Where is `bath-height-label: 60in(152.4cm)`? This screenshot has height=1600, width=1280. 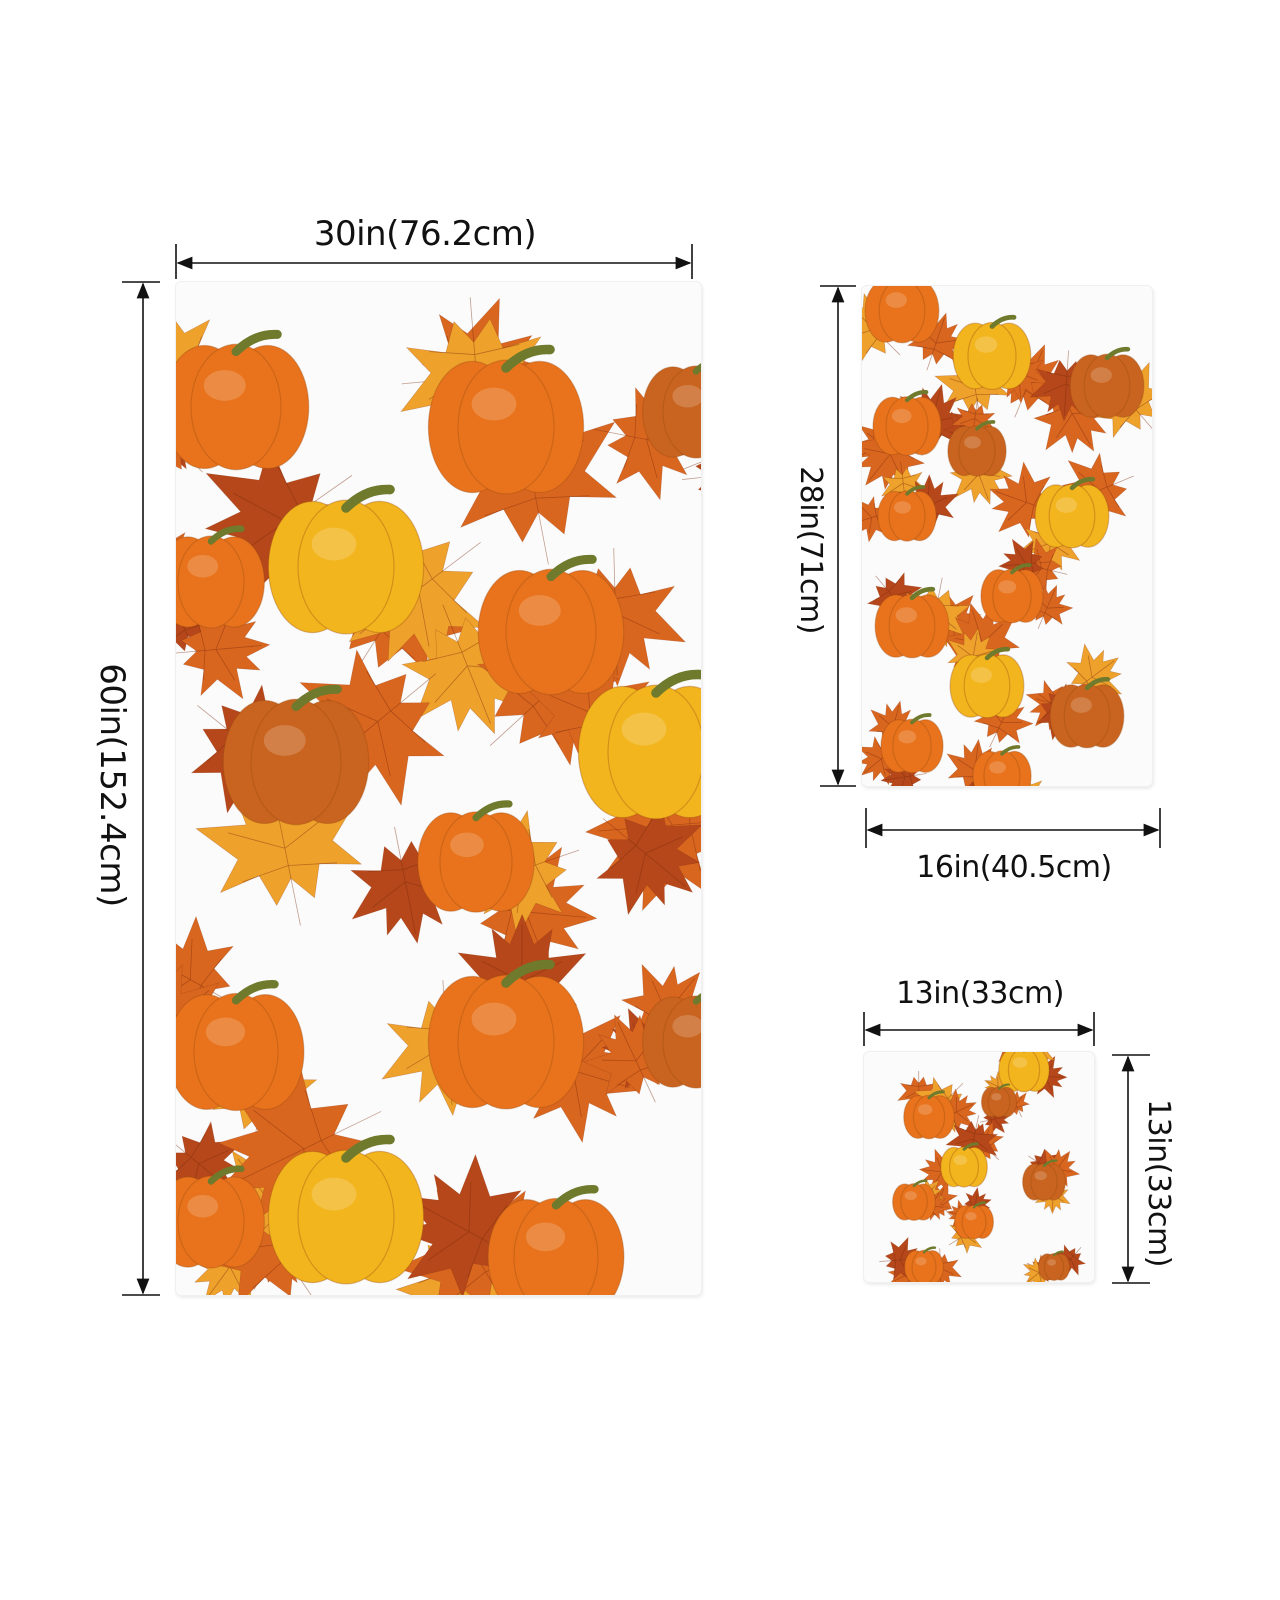
bath-height-label: 60in(152.4cm) is located at coordinates (112, 785).